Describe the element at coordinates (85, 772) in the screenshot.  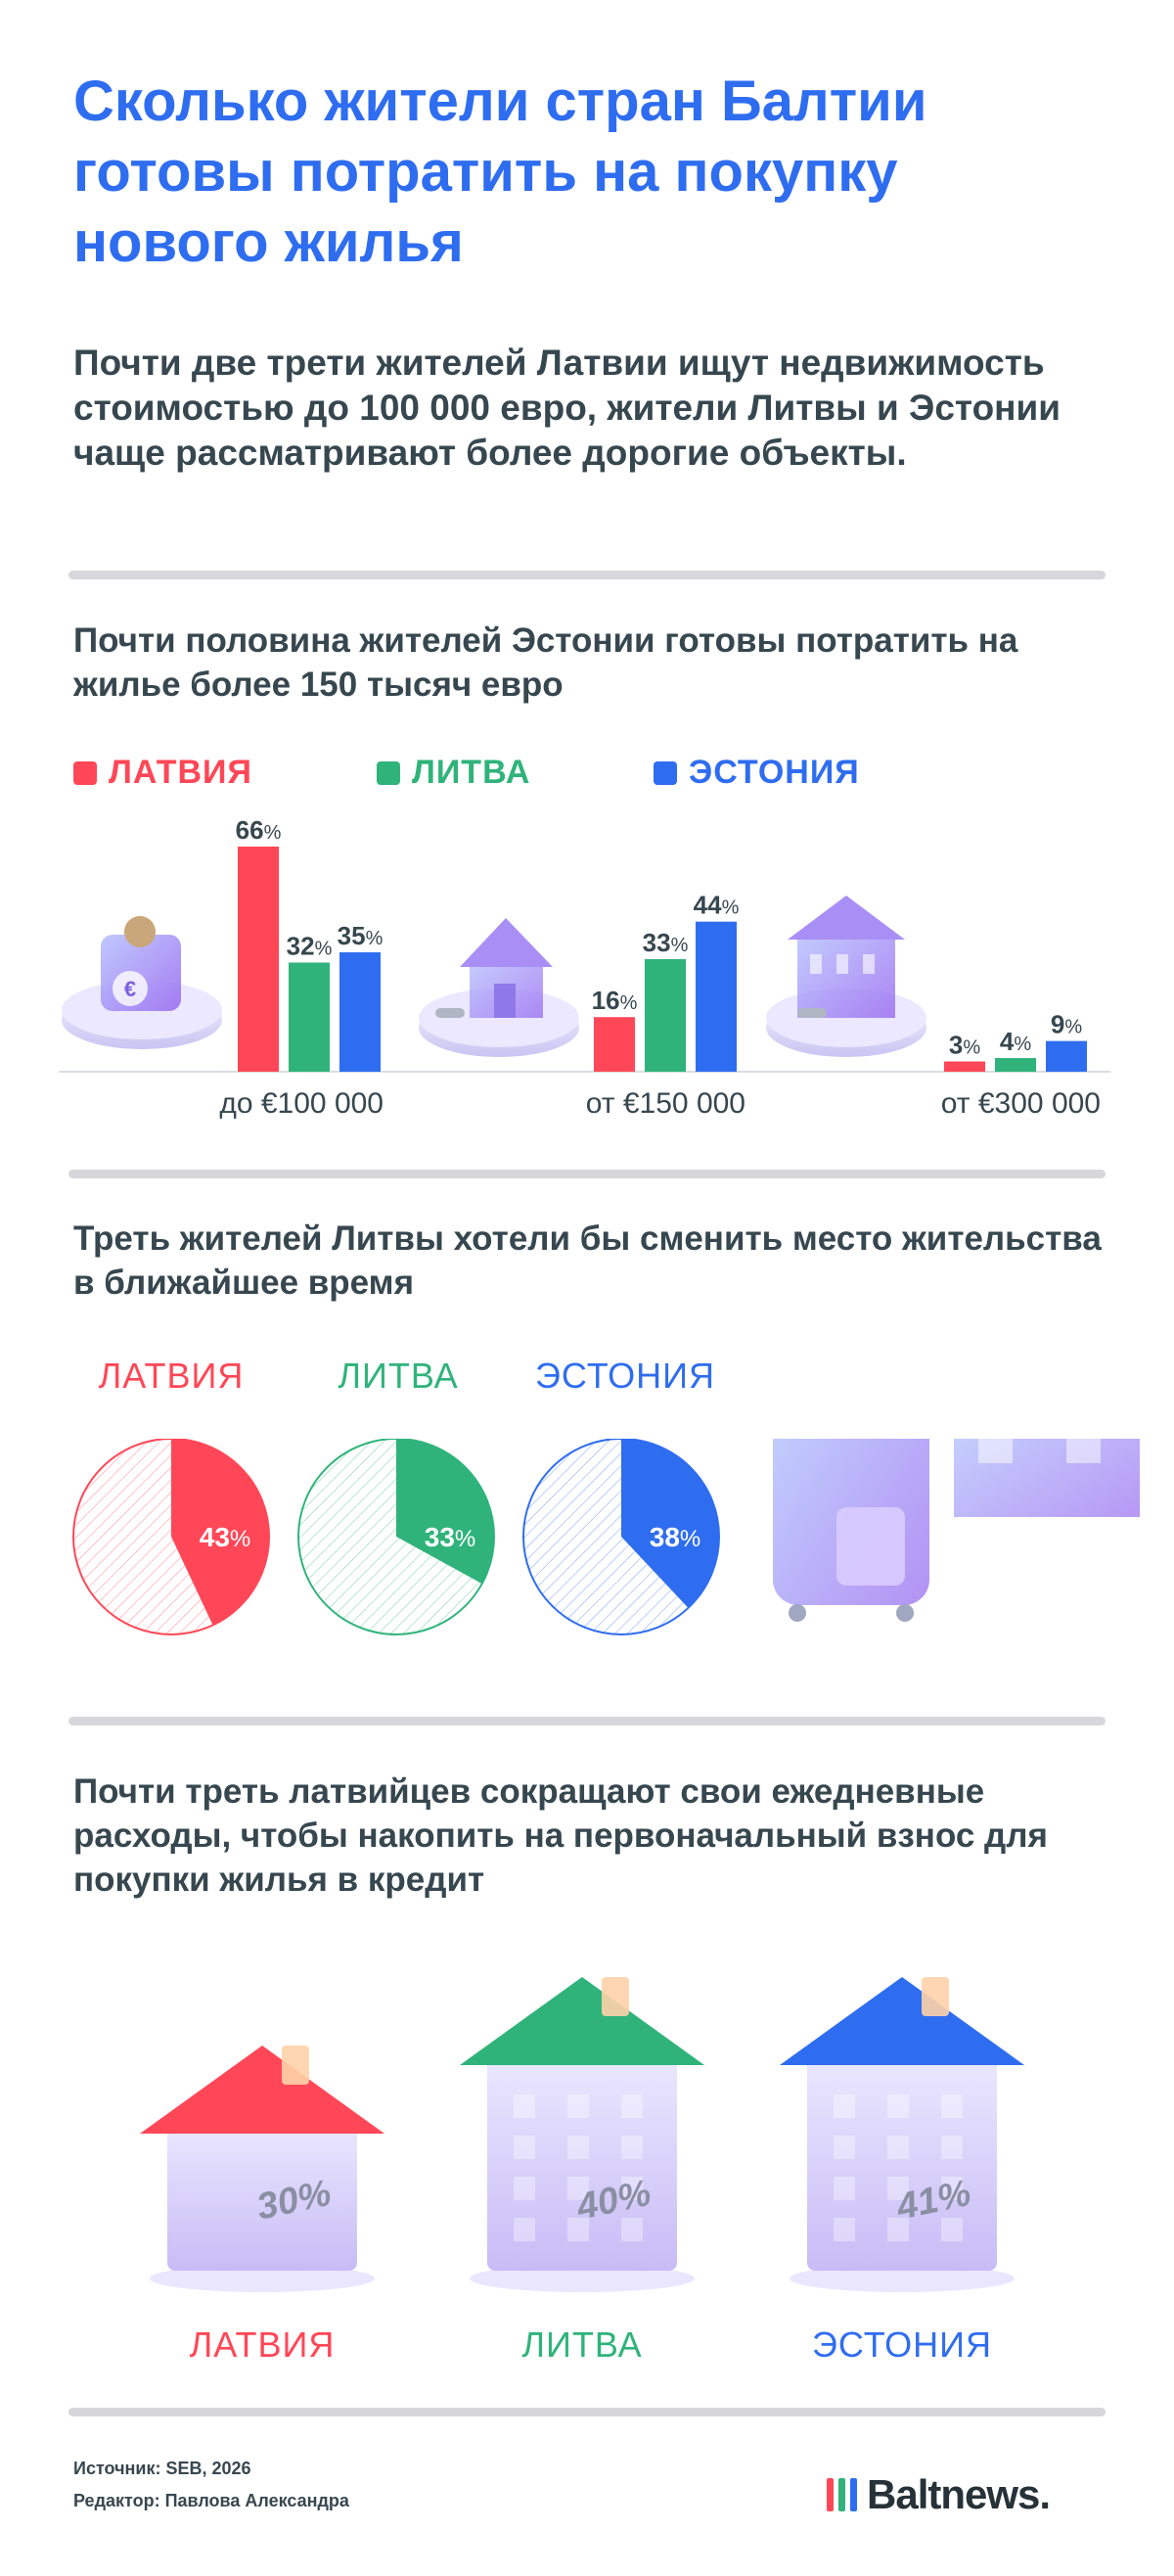
I see `legend-swatch-latvia` at that location.